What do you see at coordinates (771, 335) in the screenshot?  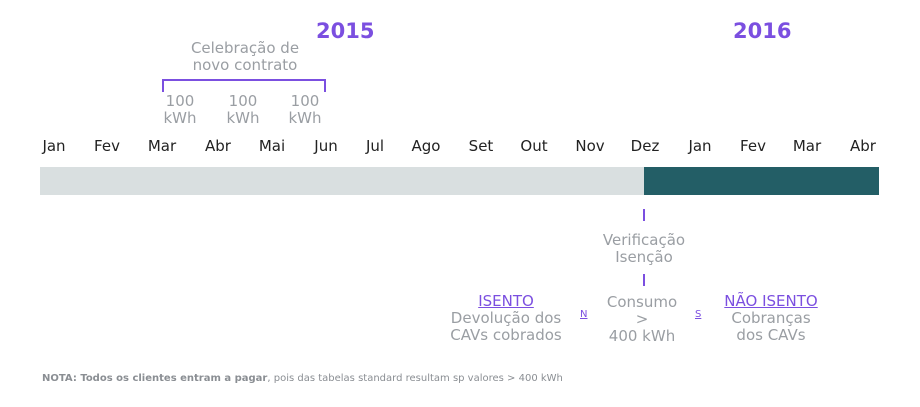 I see `branch-yes-line2: dos CAVs` at bounding box center [771, 335].